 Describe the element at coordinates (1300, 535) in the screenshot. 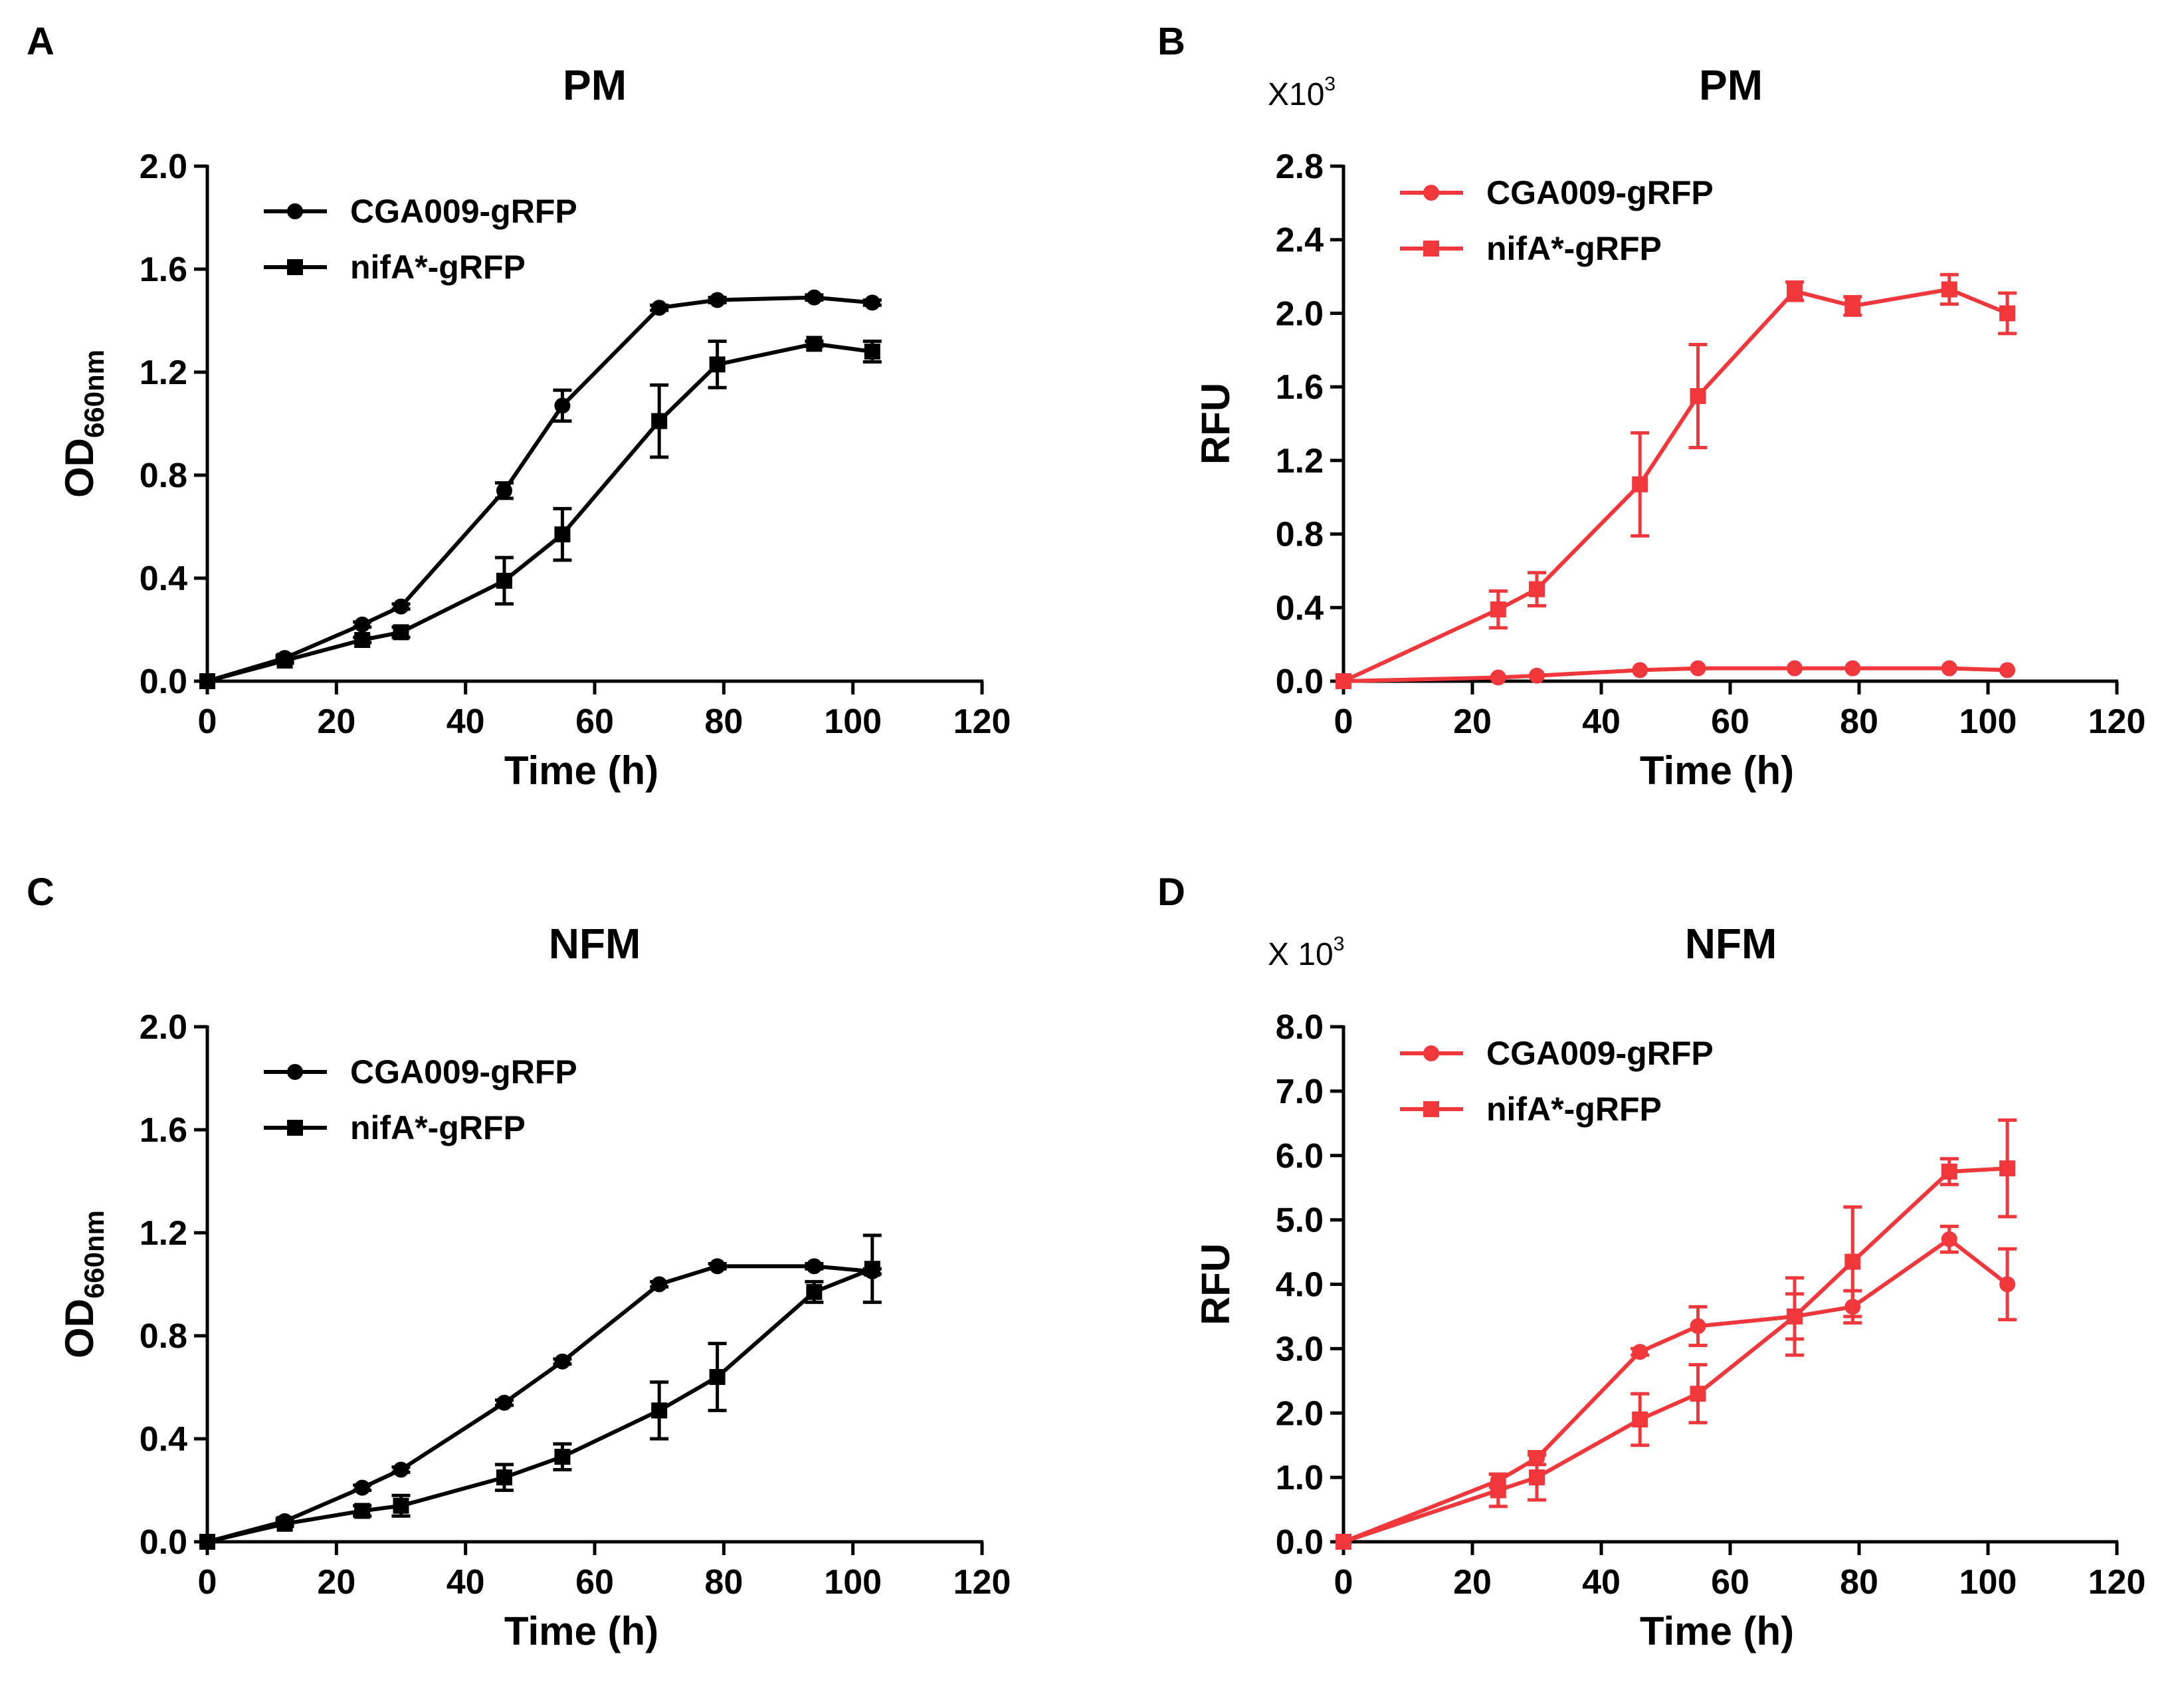

I see `y-tick-label: 0.8` at that location.